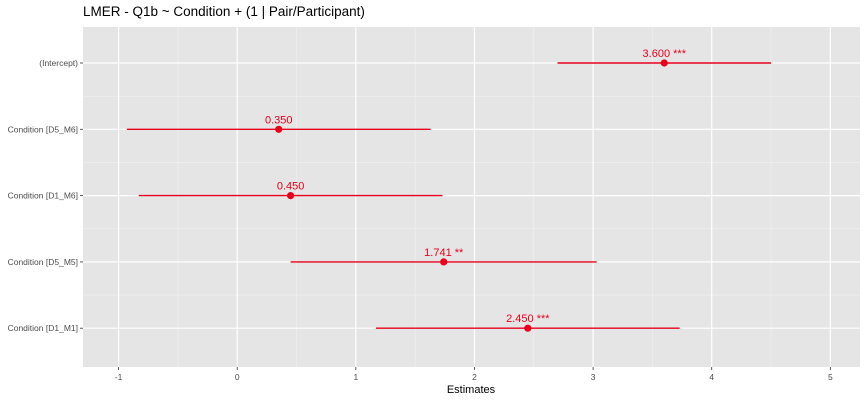 Image resolution: width=865 pixels, height=400 pixels. What do you see at coordinates (119, 377) in the screenshot?
I see `x-tick-label: -1` at bounding box center [119, 377].